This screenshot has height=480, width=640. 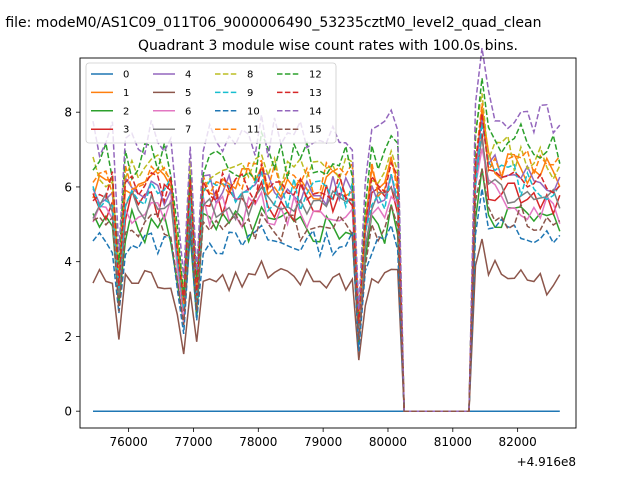 What do you see at coordinates (68, 337) in the screenshot?
I see `y-tick-label: 2` at bounding box center [68, 337].